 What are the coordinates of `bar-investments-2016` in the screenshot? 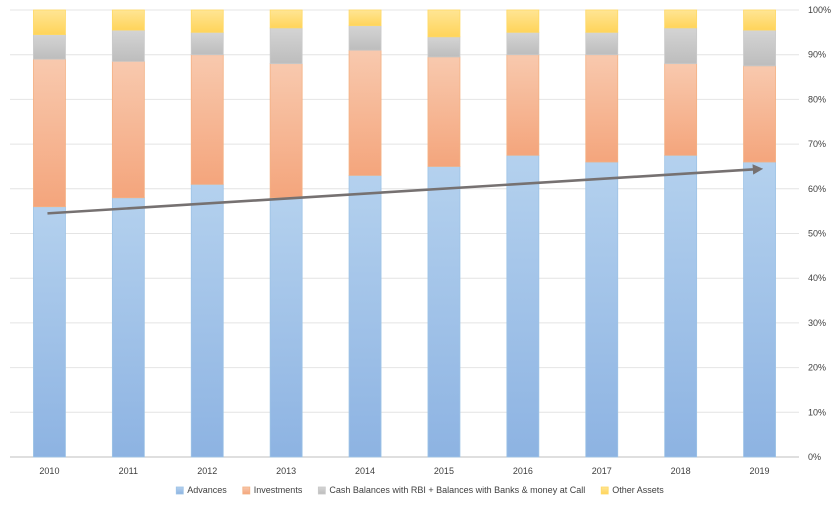 It's located at (523, 105).